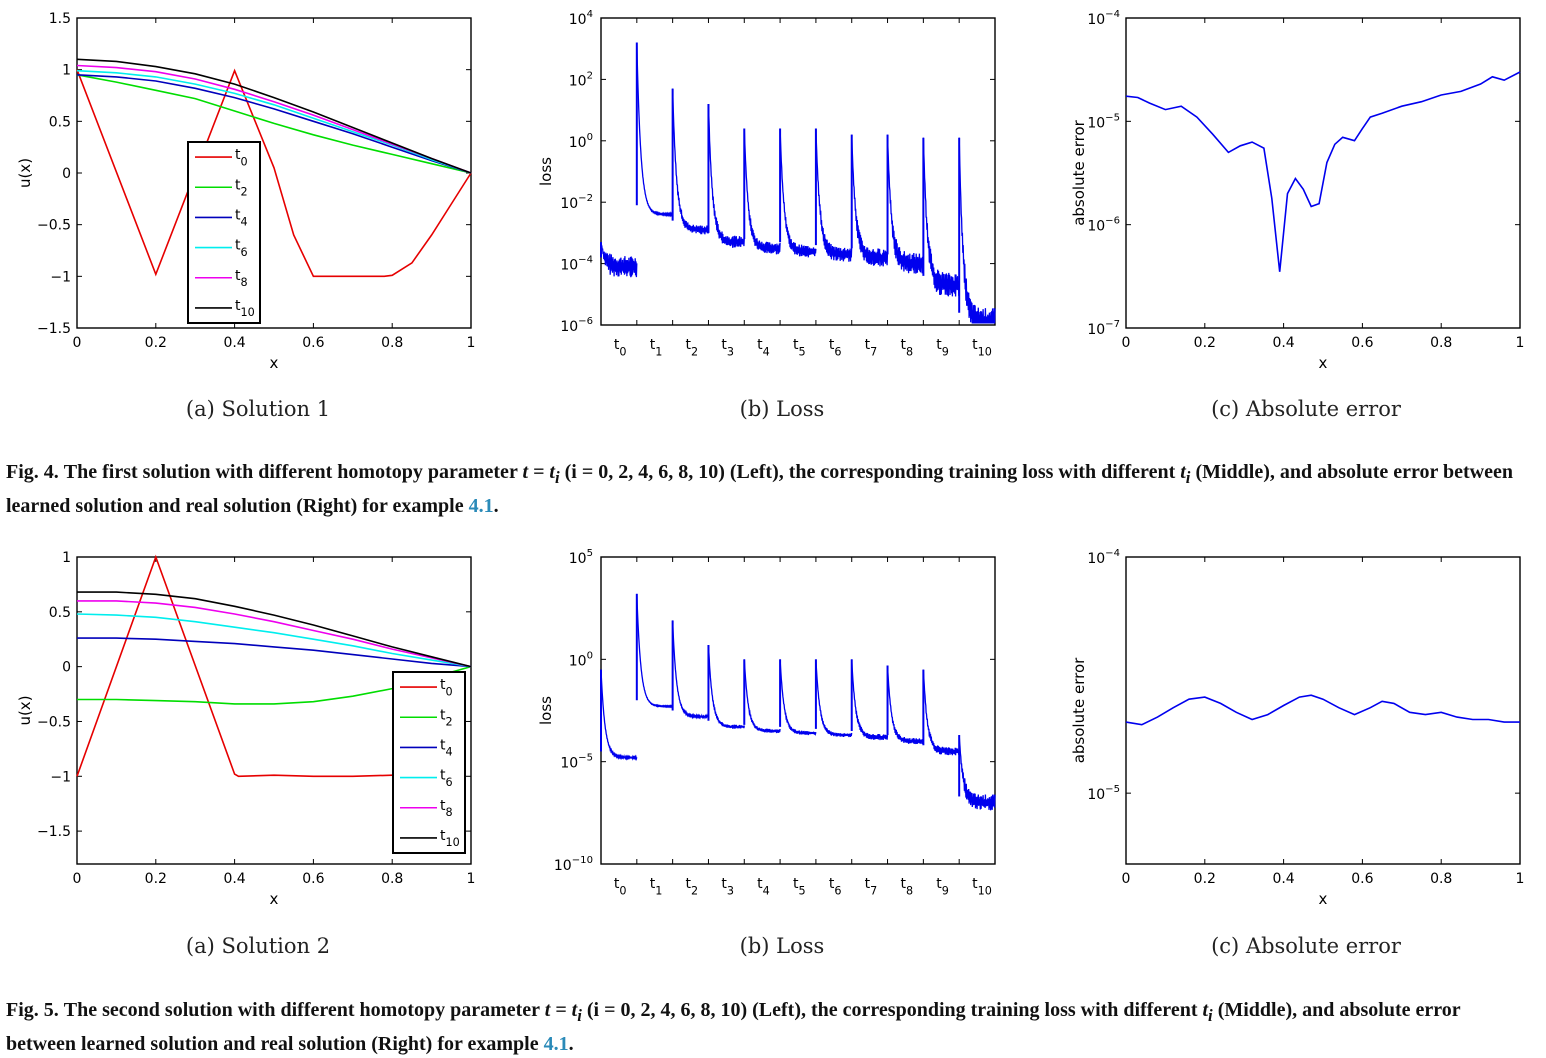  Describe the element at coordinates (1520, 343) in the screenshot. I see `x-tick-label: 1` at that location.